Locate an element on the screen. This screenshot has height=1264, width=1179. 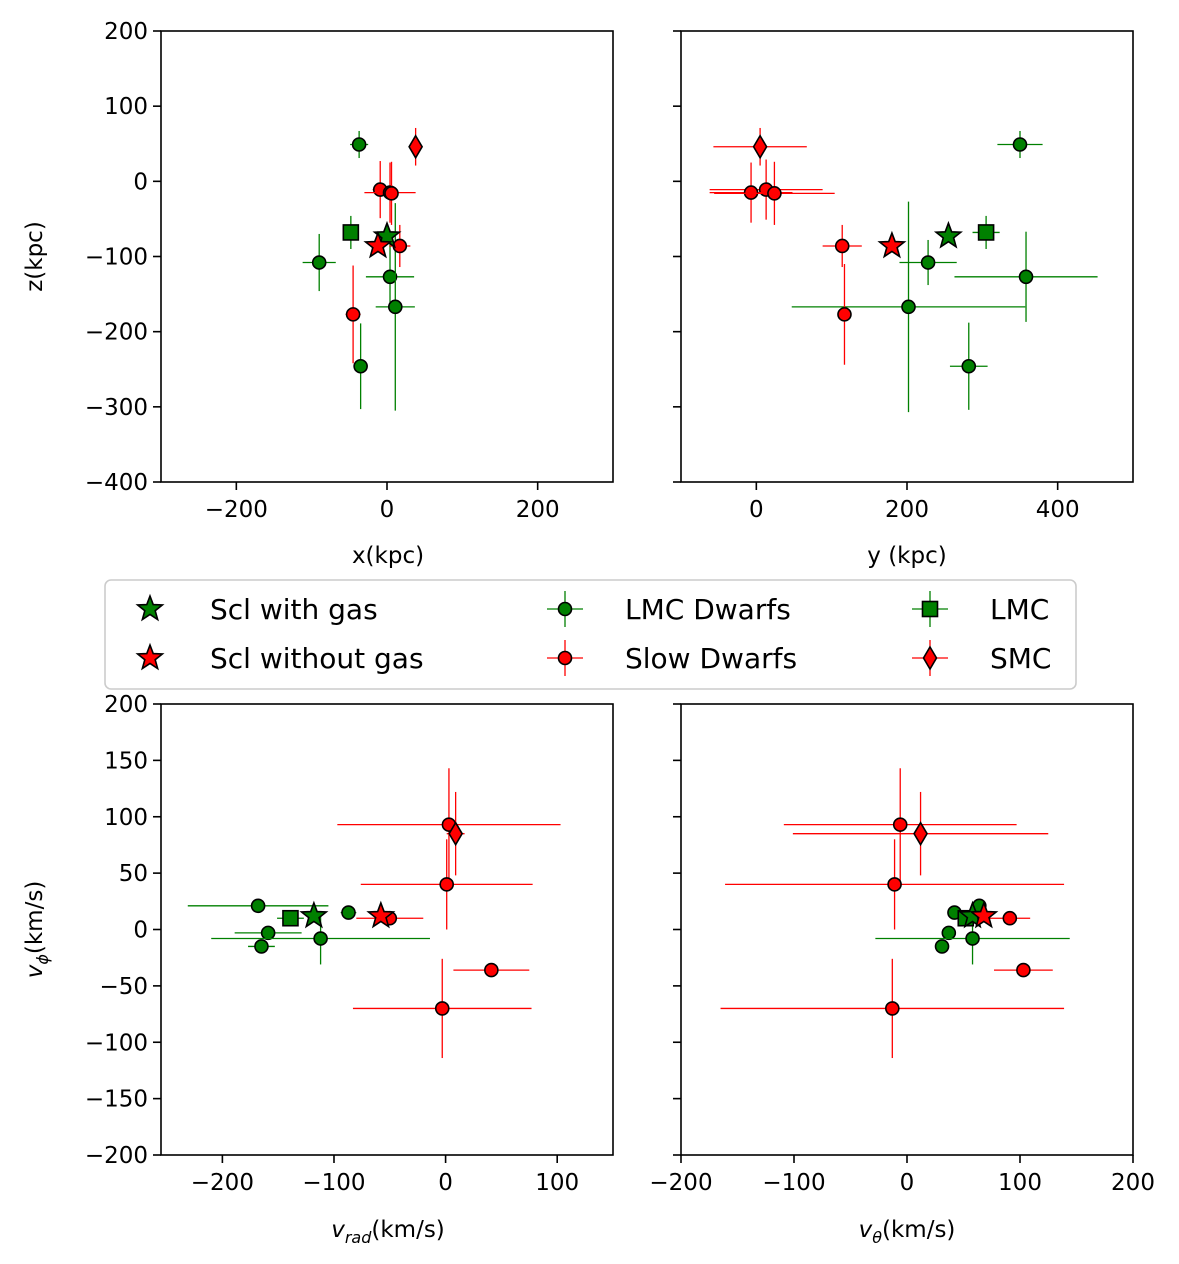
y-tick-label: −150 is located at coordinates (116, 1100).